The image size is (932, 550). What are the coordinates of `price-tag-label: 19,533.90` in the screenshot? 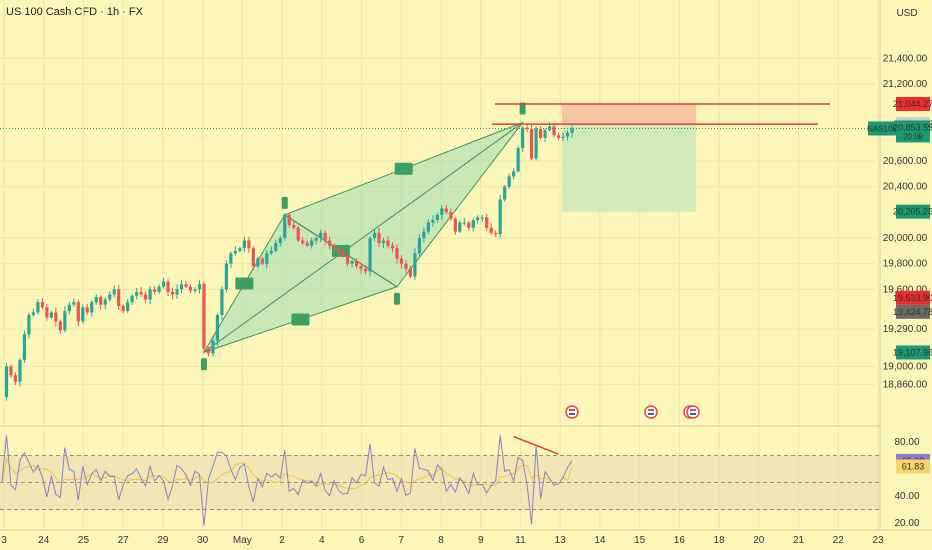 It's located at (912, 298).